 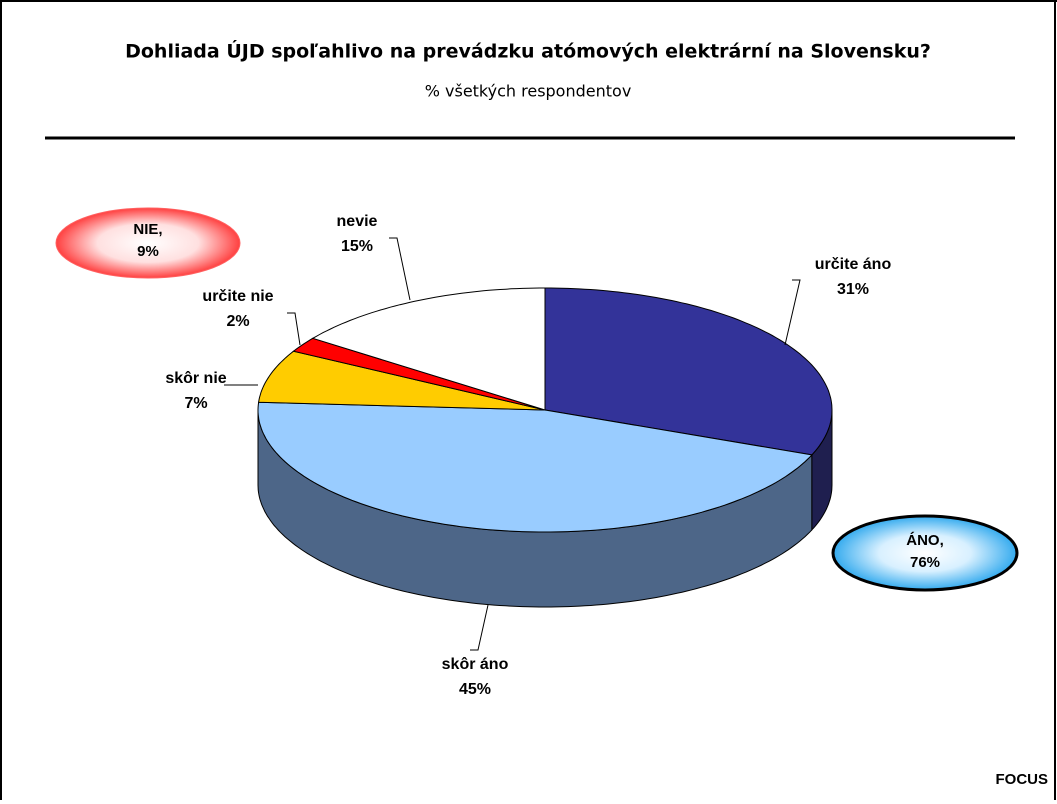 I want to click on slice-label: skôr áno, so click(x=475, y=664).